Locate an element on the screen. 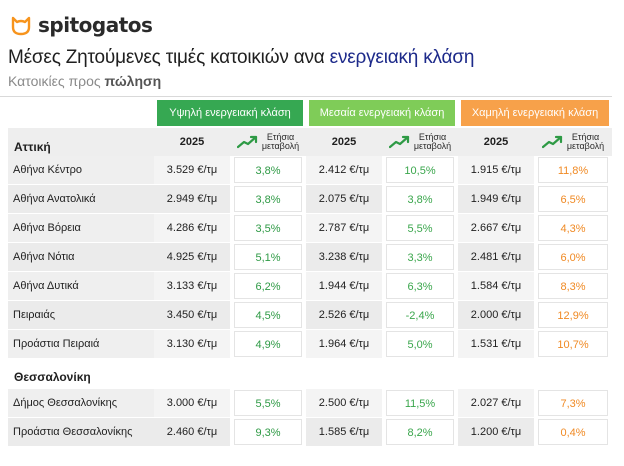 Image resolution: width=624 pixels, height=466 pixels. price-high: 3.000 €/τμ is located at coordinates (192, 403).